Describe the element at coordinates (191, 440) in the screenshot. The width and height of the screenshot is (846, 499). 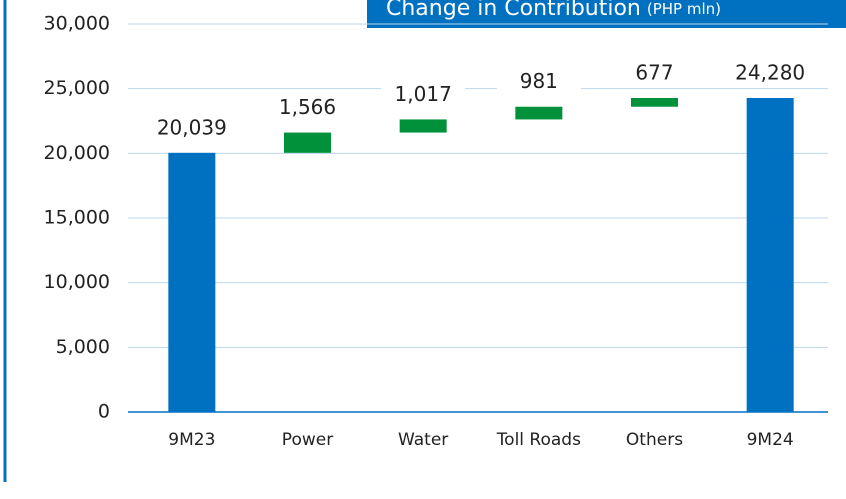
I see `x-tick-label: 9M23` at that location.